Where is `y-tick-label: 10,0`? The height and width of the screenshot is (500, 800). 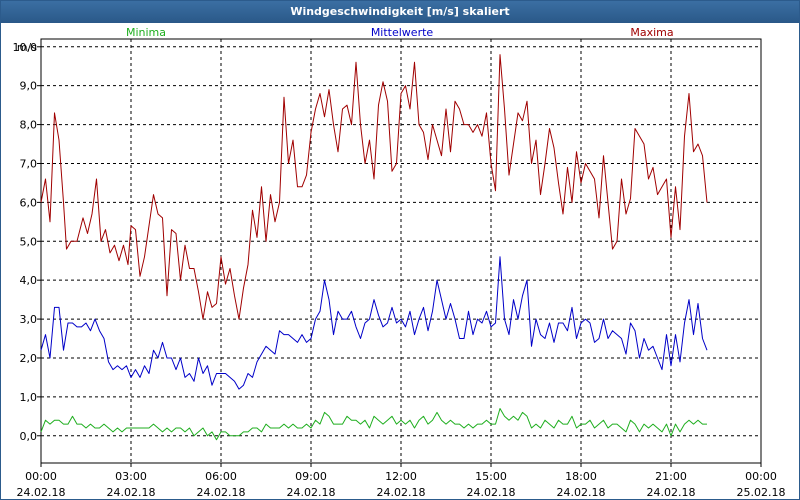 y-tick-label: 10,0 is located at coordinates (25, 47).